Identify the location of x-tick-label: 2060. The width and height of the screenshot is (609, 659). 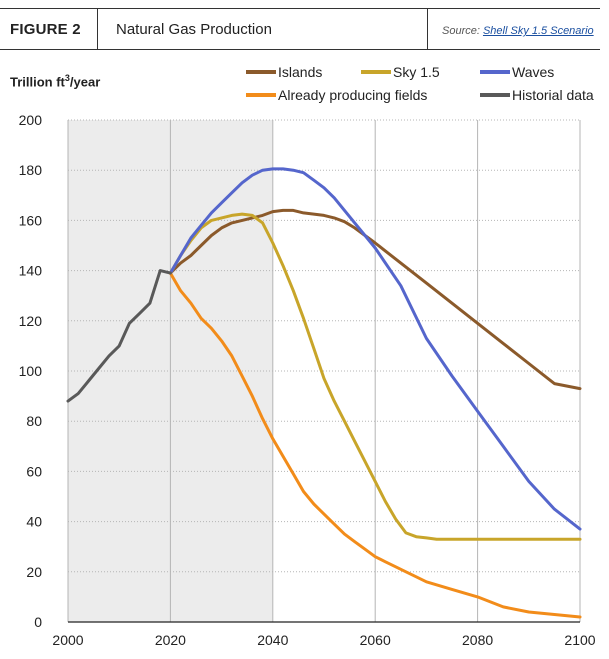
(375, 640).